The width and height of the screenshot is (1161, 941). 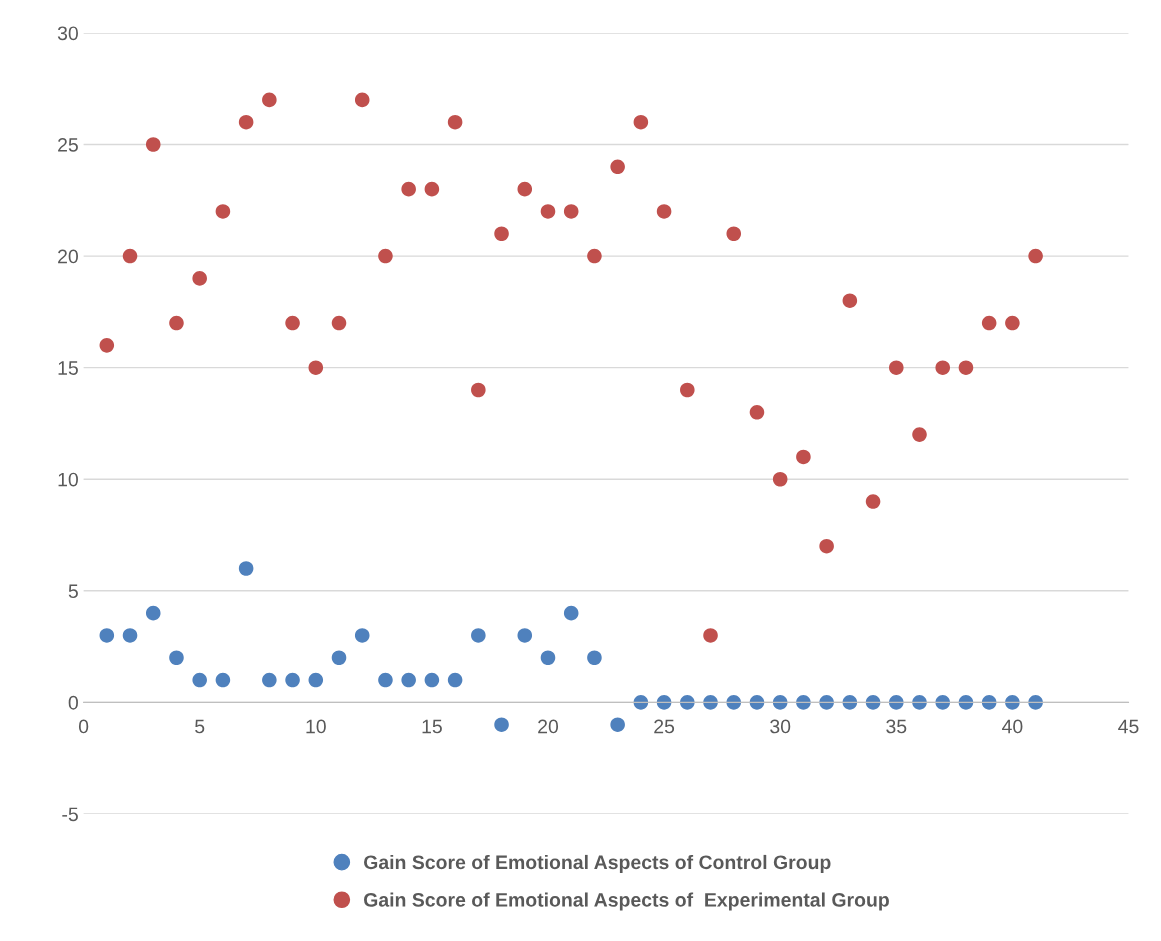 What do you see at coordinates (548, 726) in the screenshot?
I see `x-tick-label: 20` at bounding box center [548, 726].